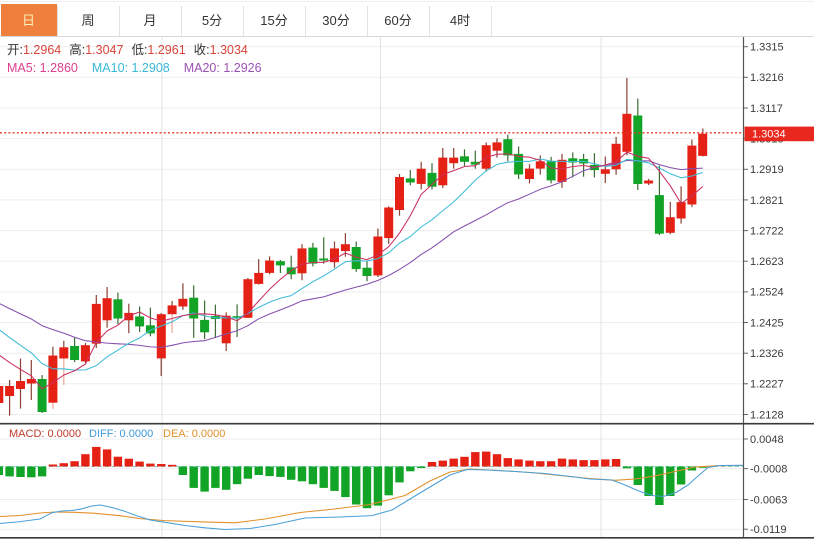  Describe the element at coordinates (767, 415) in the screenshot. I see `svg-text: 1.2128` at that location.